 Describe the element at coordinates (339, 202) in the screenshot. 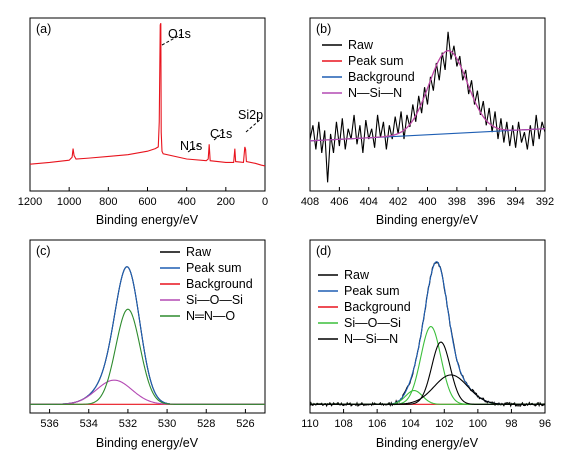

I see `panel-b-xtick-label-1: 406` at that location.